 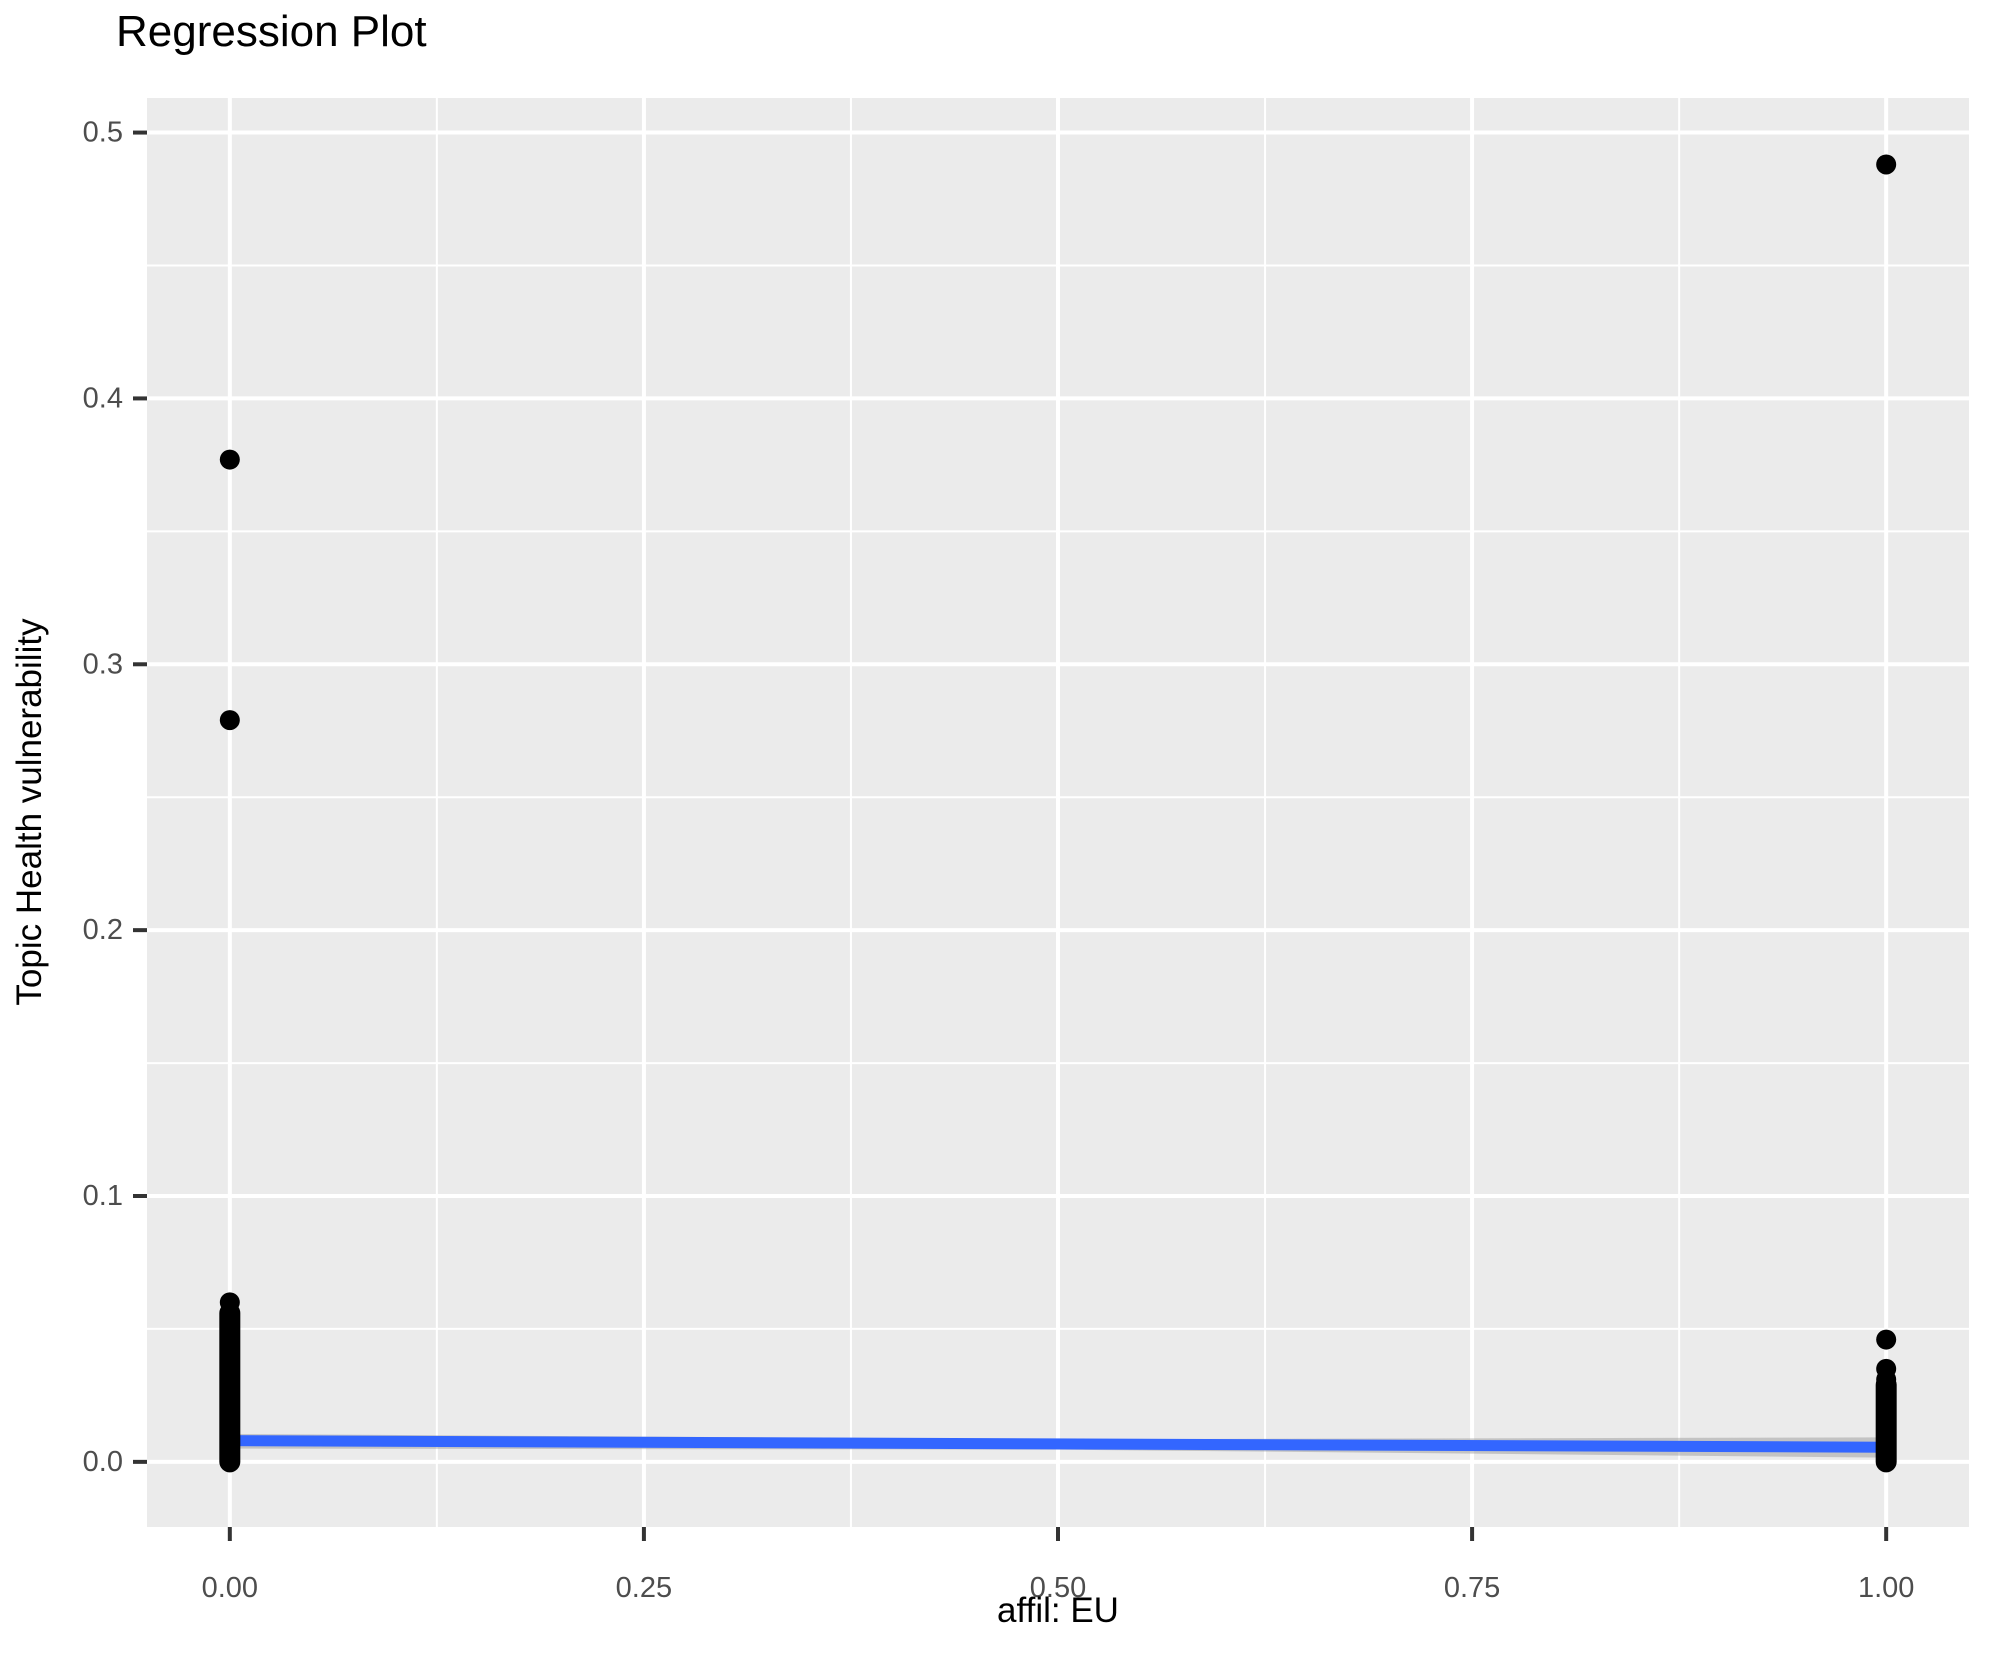 What do you see at coordinates (230, 1588) in the screenshot?
I see `x-tick-label: 0.00` at bounding box center [230, 1588].